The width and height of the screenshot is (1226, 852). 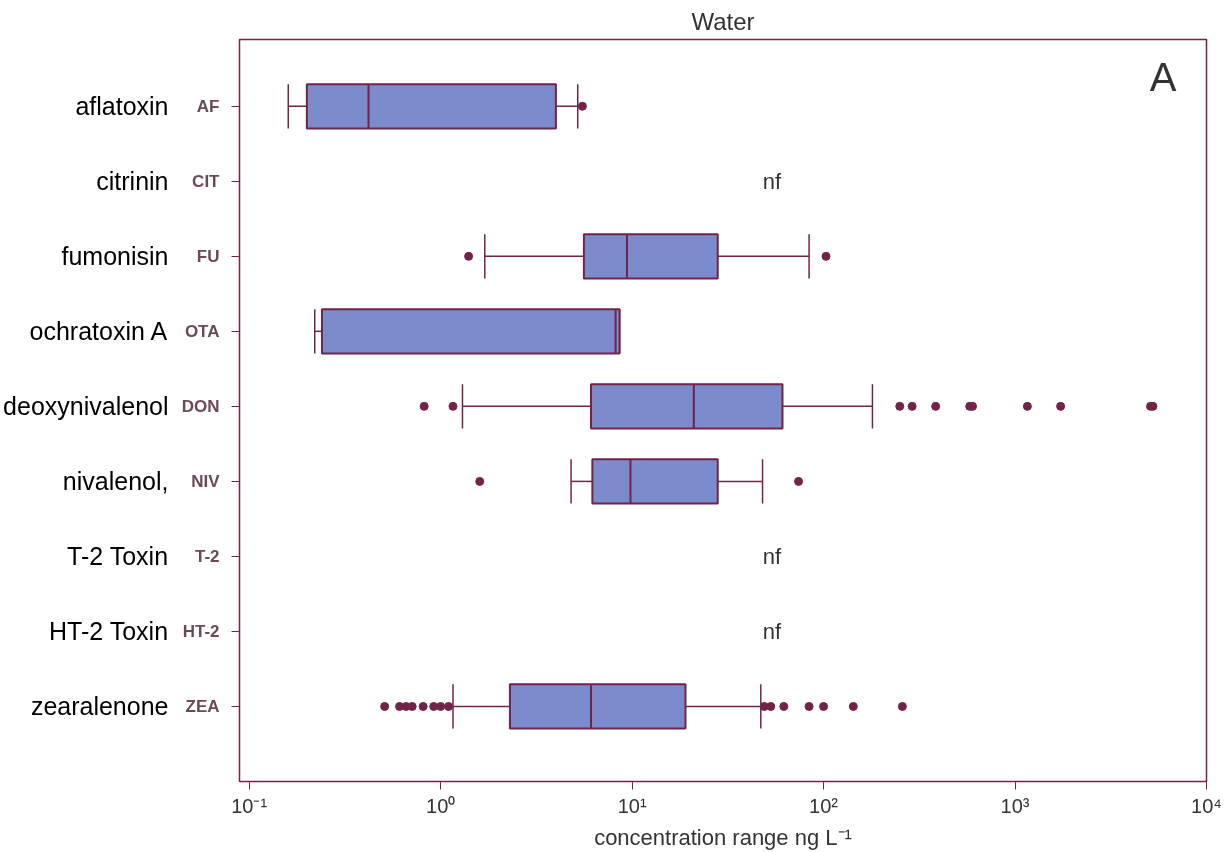 What do you see at coordinates (723, 21) in the screenshot?
I see `chart-title: Water` at bounding box center [723, 21].